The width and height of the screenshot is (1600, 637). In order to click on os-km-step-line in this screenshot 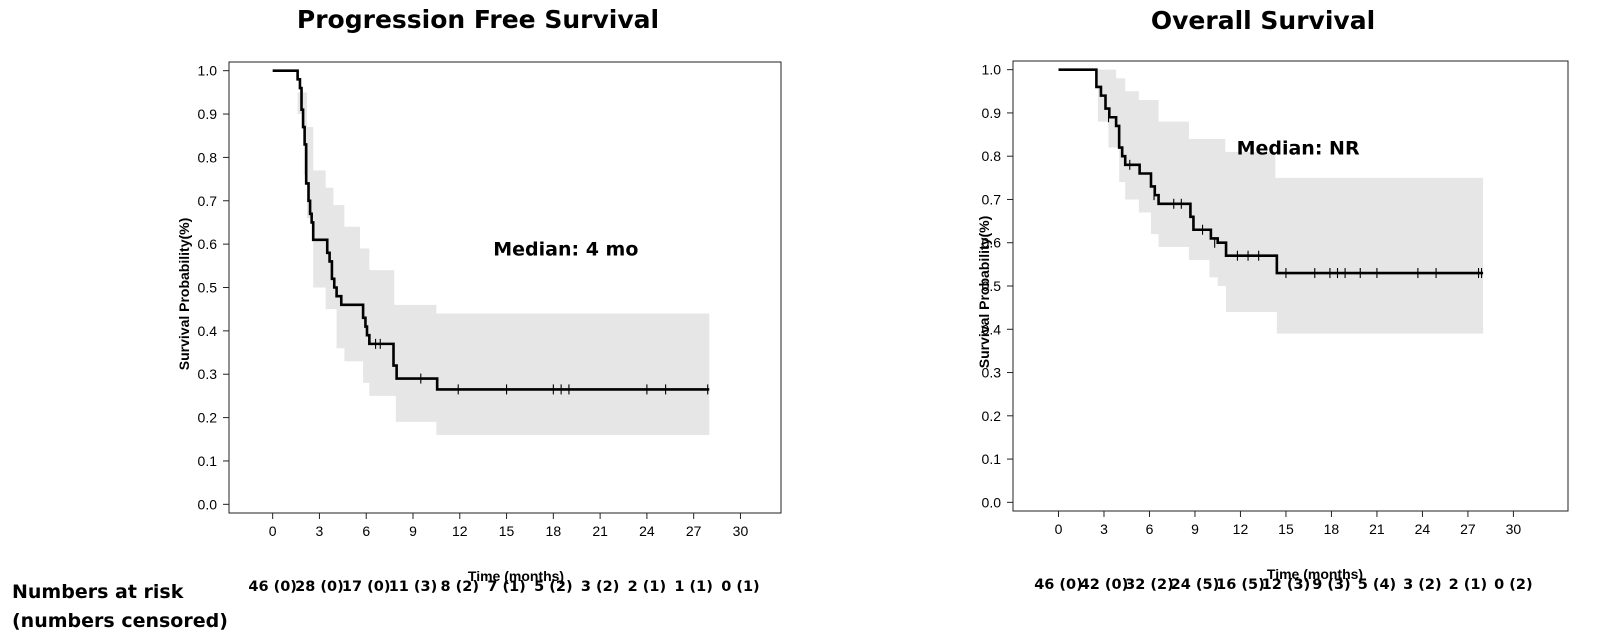, I will do `click(1271, 171)`.